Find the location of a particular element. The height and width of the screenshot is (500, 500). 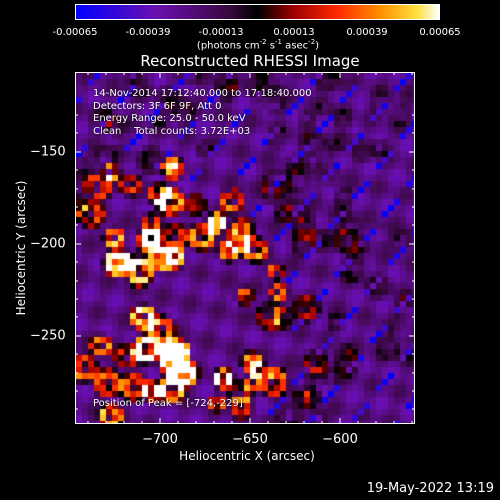

peak-position-label: Position of Peak = [-724,-229] is located at coordinates (168, 403).